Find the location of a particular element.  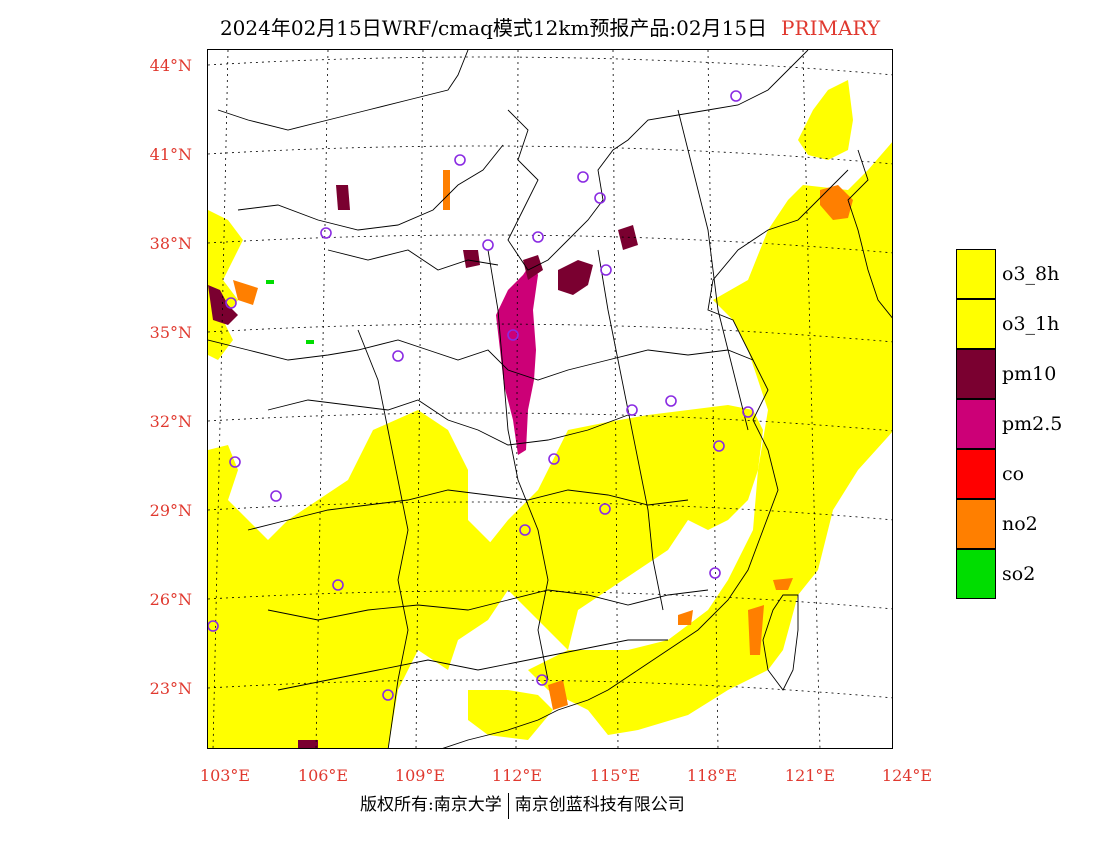

legend-label: pm2.5 is located at coordinates (1032, 424).